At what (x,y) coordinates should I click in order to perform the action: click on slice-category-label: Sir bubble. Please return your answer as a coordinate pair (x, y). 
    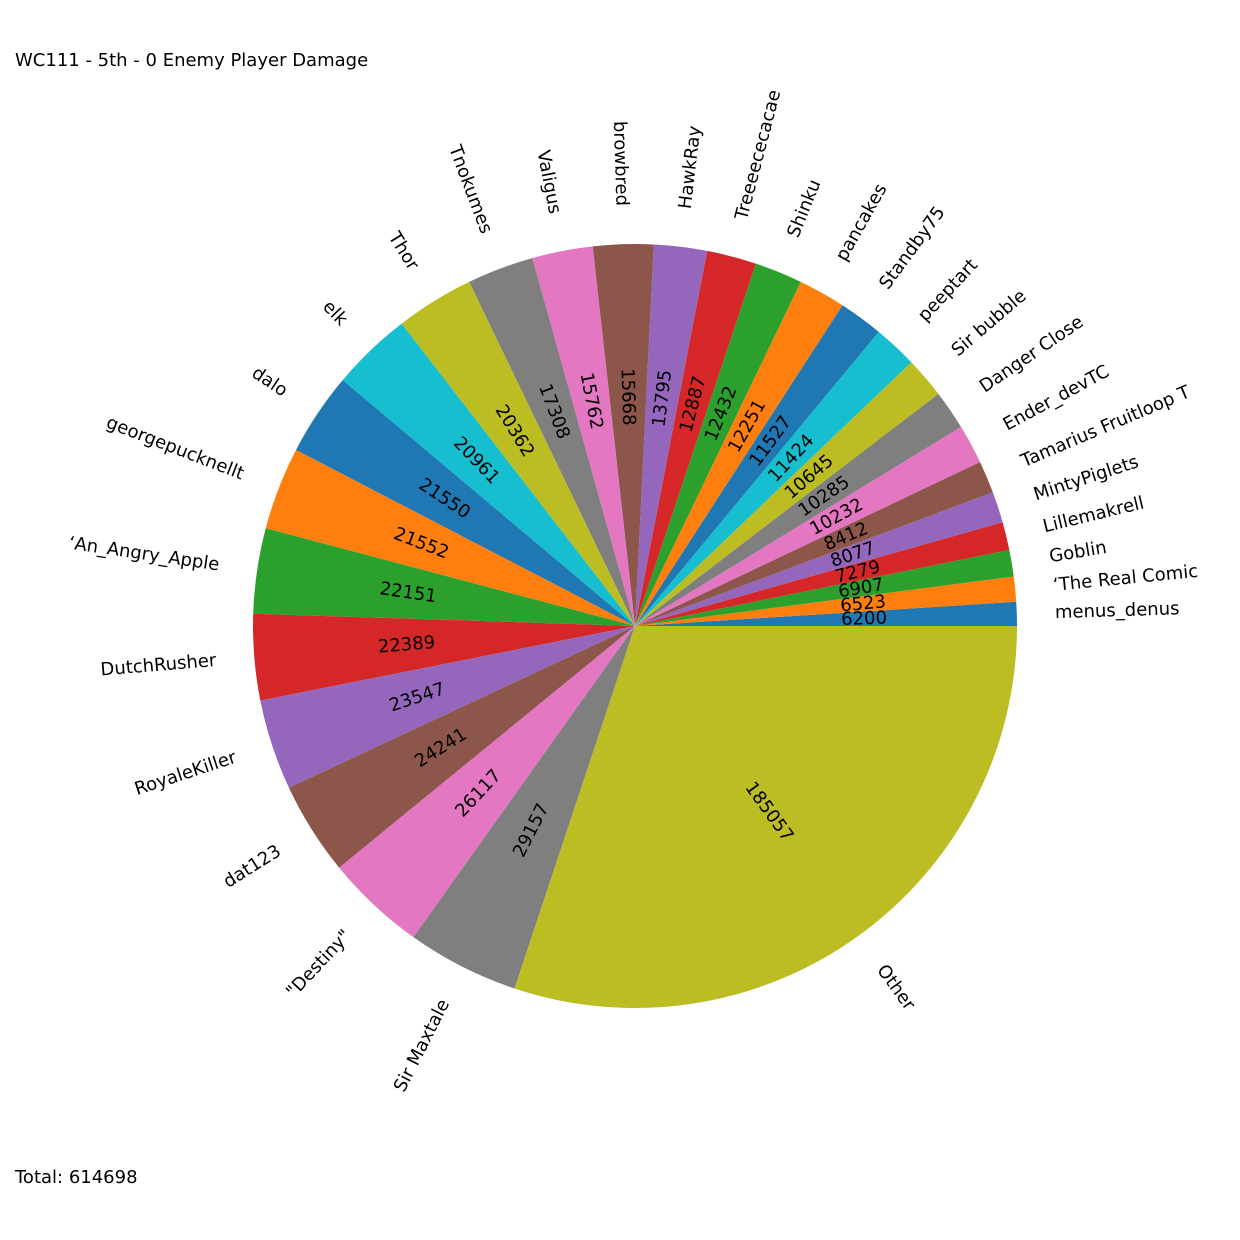
    Looking at the image, I should click on (988, 322).